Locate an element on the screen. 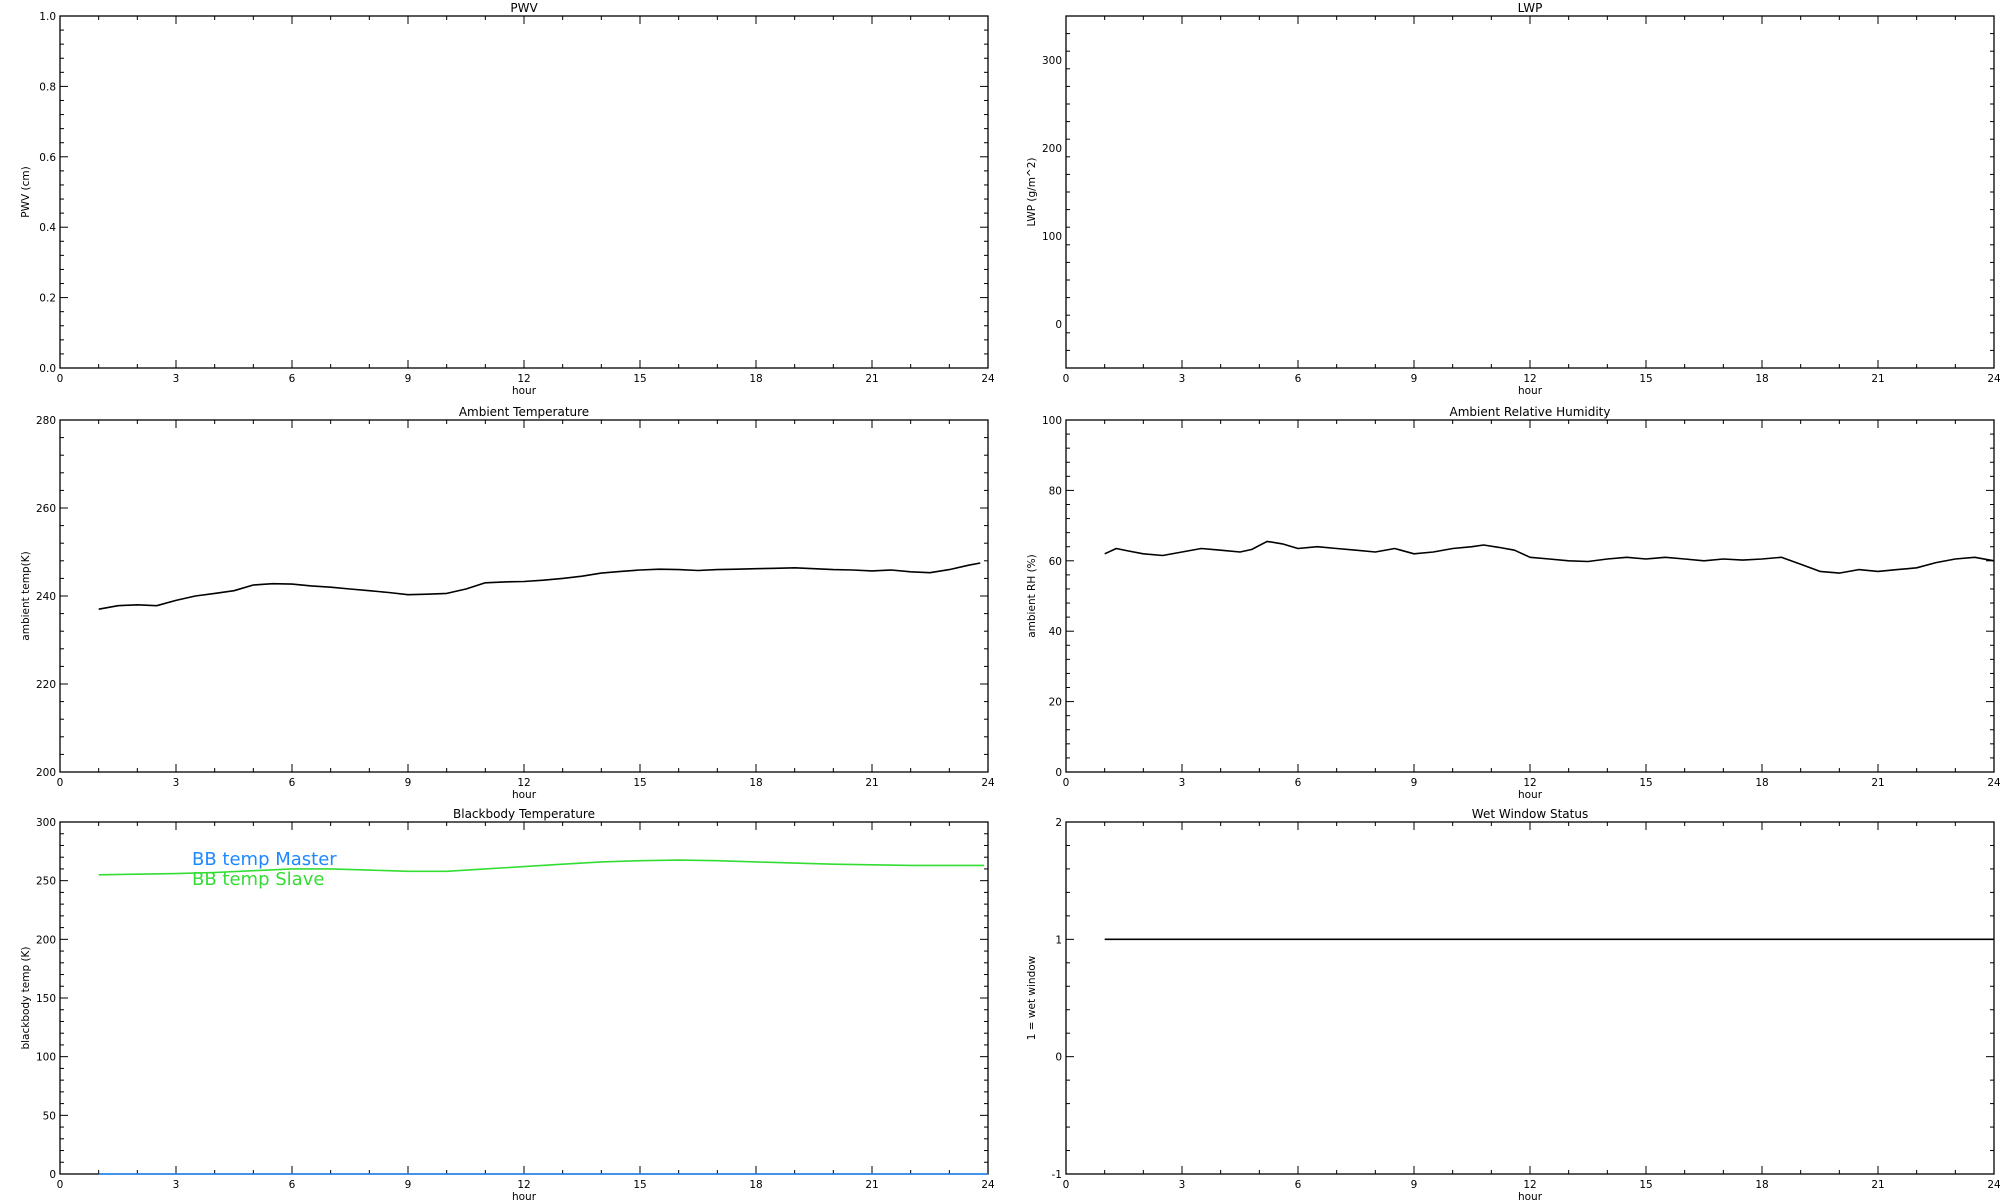 The height and width of the screenshot is (1200, 2000). y-tick-label: 60 is located at coordinates (1055, 562).